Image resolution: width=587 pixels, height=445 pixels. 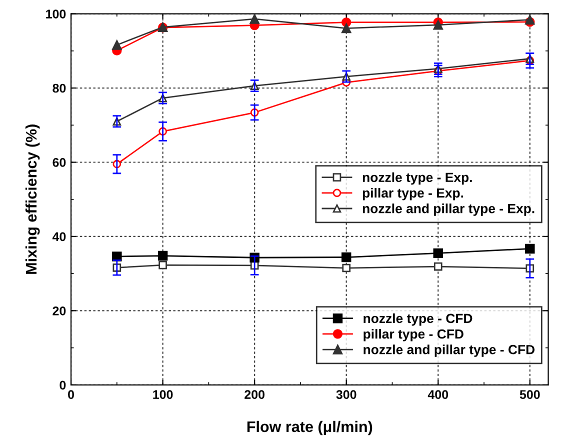 What do you see at coordinates (417, 178) in the screenshot?
I see `legend-label: nozzle type - Exp.` at bounding box center [417, 178].